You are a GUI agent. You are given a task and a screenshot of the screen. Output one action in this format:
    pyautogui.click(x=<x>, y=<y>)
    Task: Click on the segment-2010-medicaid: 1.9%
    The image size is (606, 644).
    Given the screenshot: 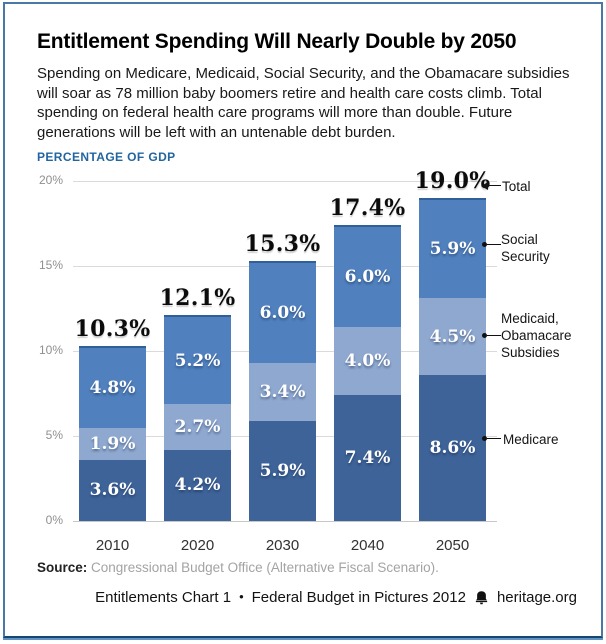 What is the action you would take?
    pyautogui.click(x=112, y=443)
    